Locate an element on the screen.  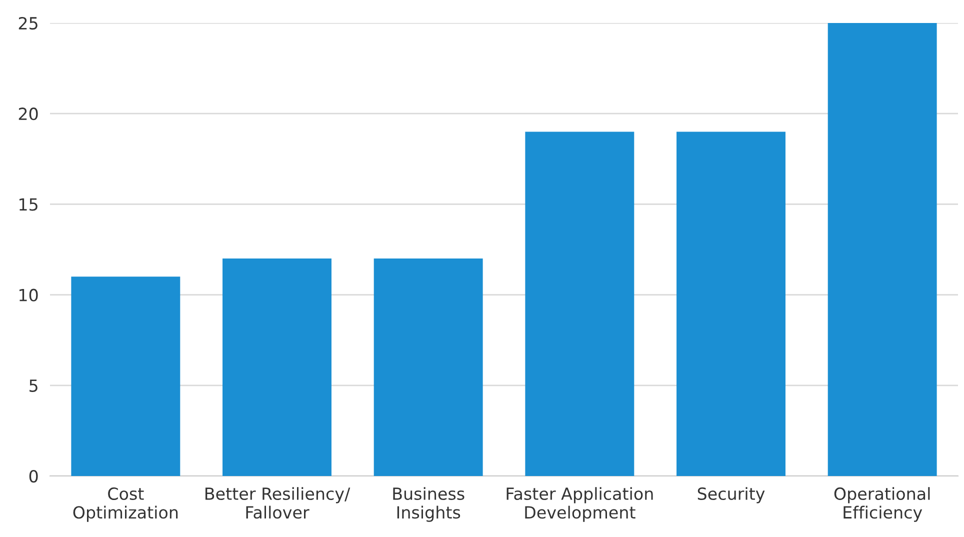
x-tick-label: Cost Optimization is located at coordinates (125, 504).